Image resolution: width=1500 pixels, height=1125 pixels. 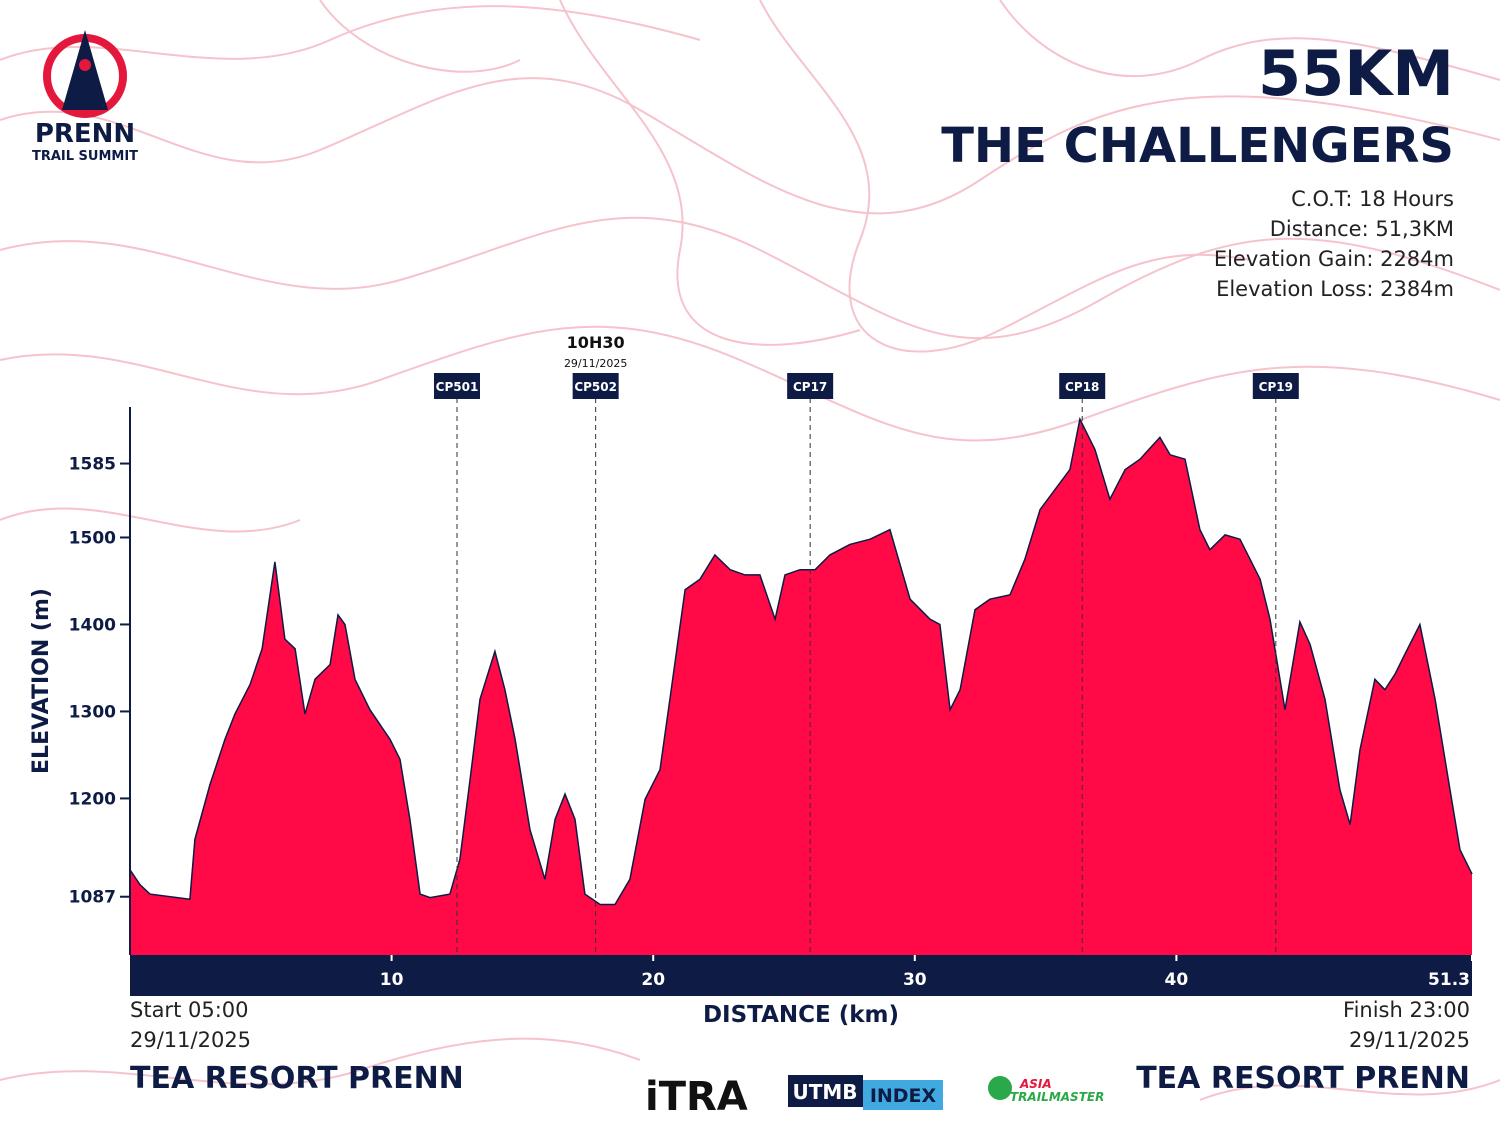 I want to click on checkpoint-label: CP18, so click(x=1082, y=387).